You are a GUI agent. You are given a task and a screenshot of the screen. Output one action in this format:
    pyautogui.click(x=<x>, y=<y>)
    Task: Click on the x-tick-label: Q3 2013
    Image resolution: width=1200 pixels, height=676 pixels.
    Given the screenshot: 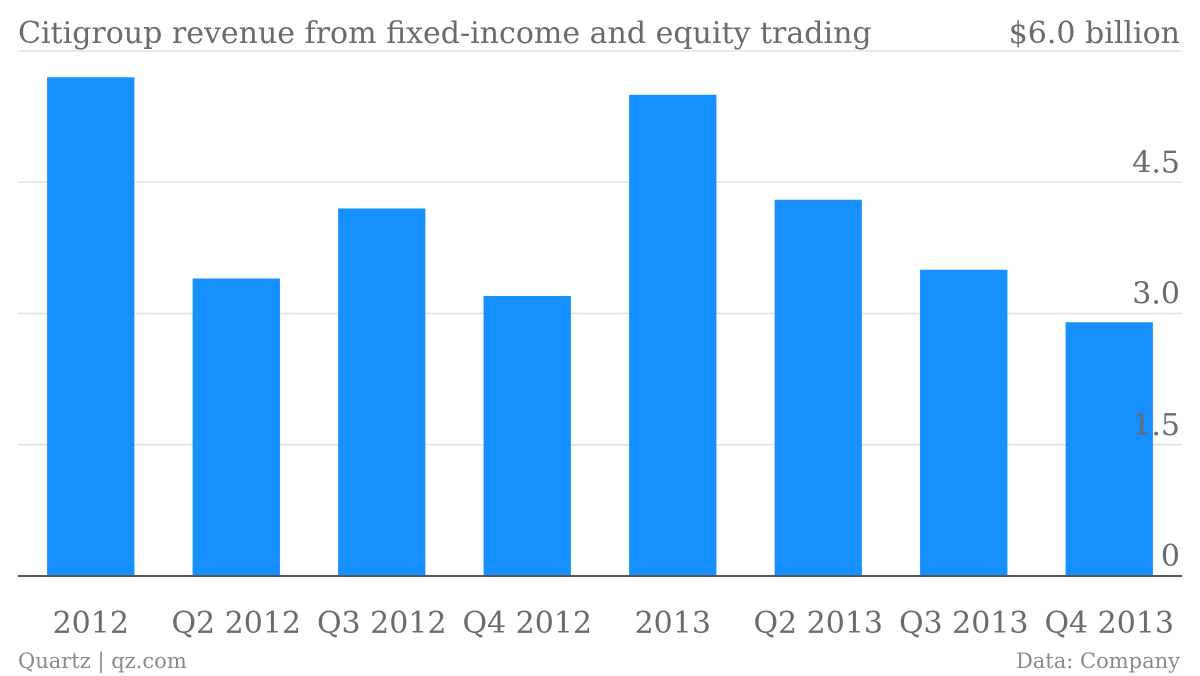 What is the action you would take?
    pyautogui.click(x=964, y=623)
    